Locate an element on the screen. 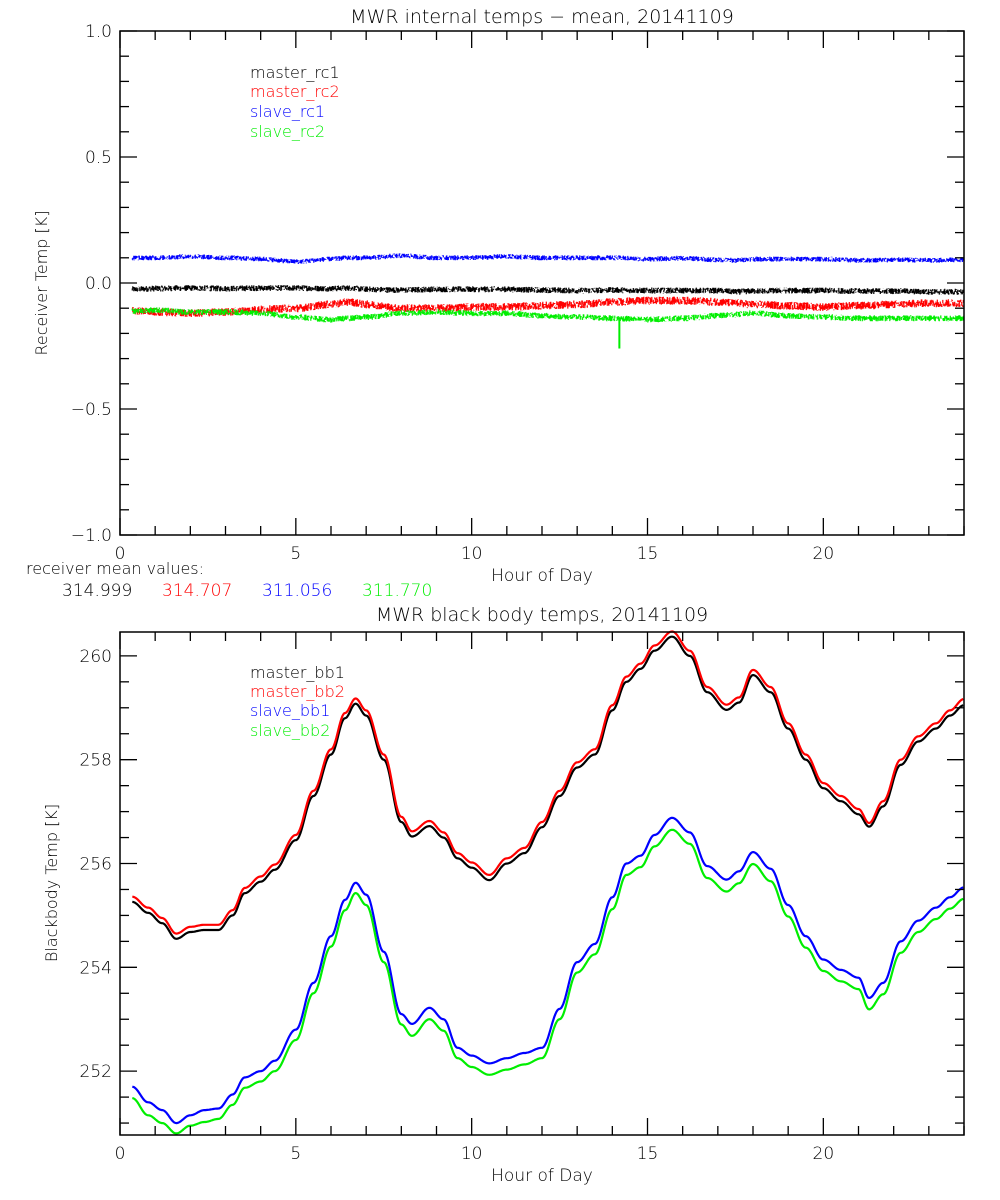  y-tick-label: 0.5 is located at coordinates (98, 158).